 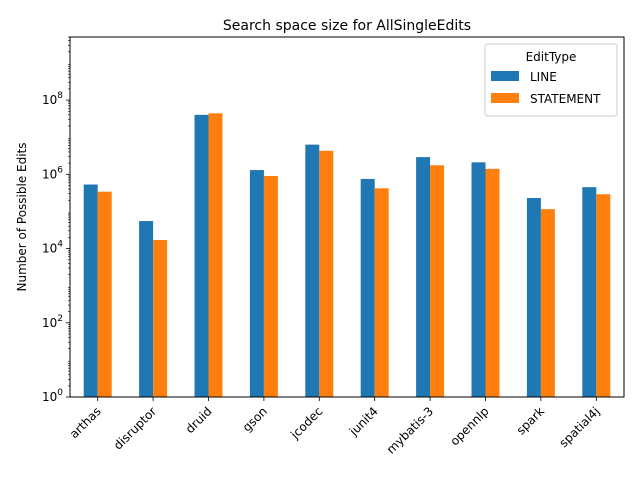 What do you see at coordinates (367, 287) in the screenshot?
I see `bar-line-junit4` at bounding box center [367, 287].